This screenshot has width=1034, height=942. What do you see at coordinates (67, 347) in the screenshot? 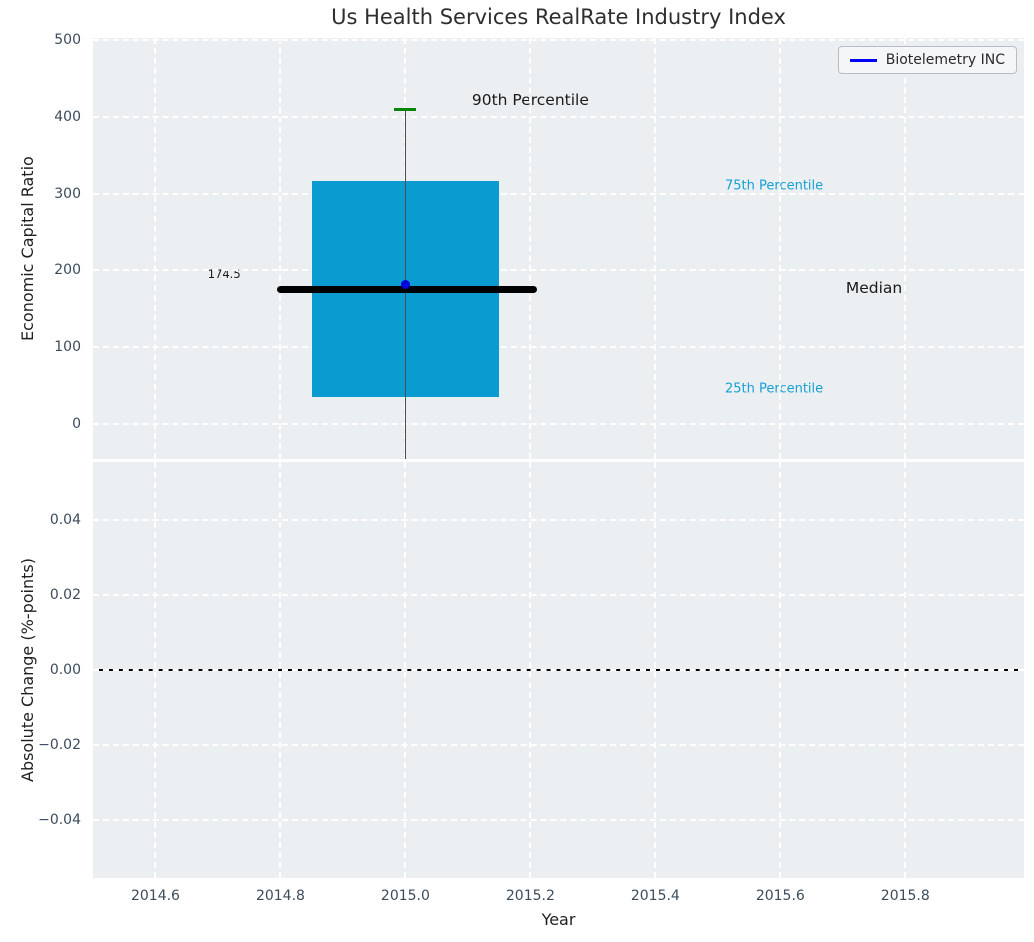
I see `y-tick-label: 100` at bounding box center [67, 347].